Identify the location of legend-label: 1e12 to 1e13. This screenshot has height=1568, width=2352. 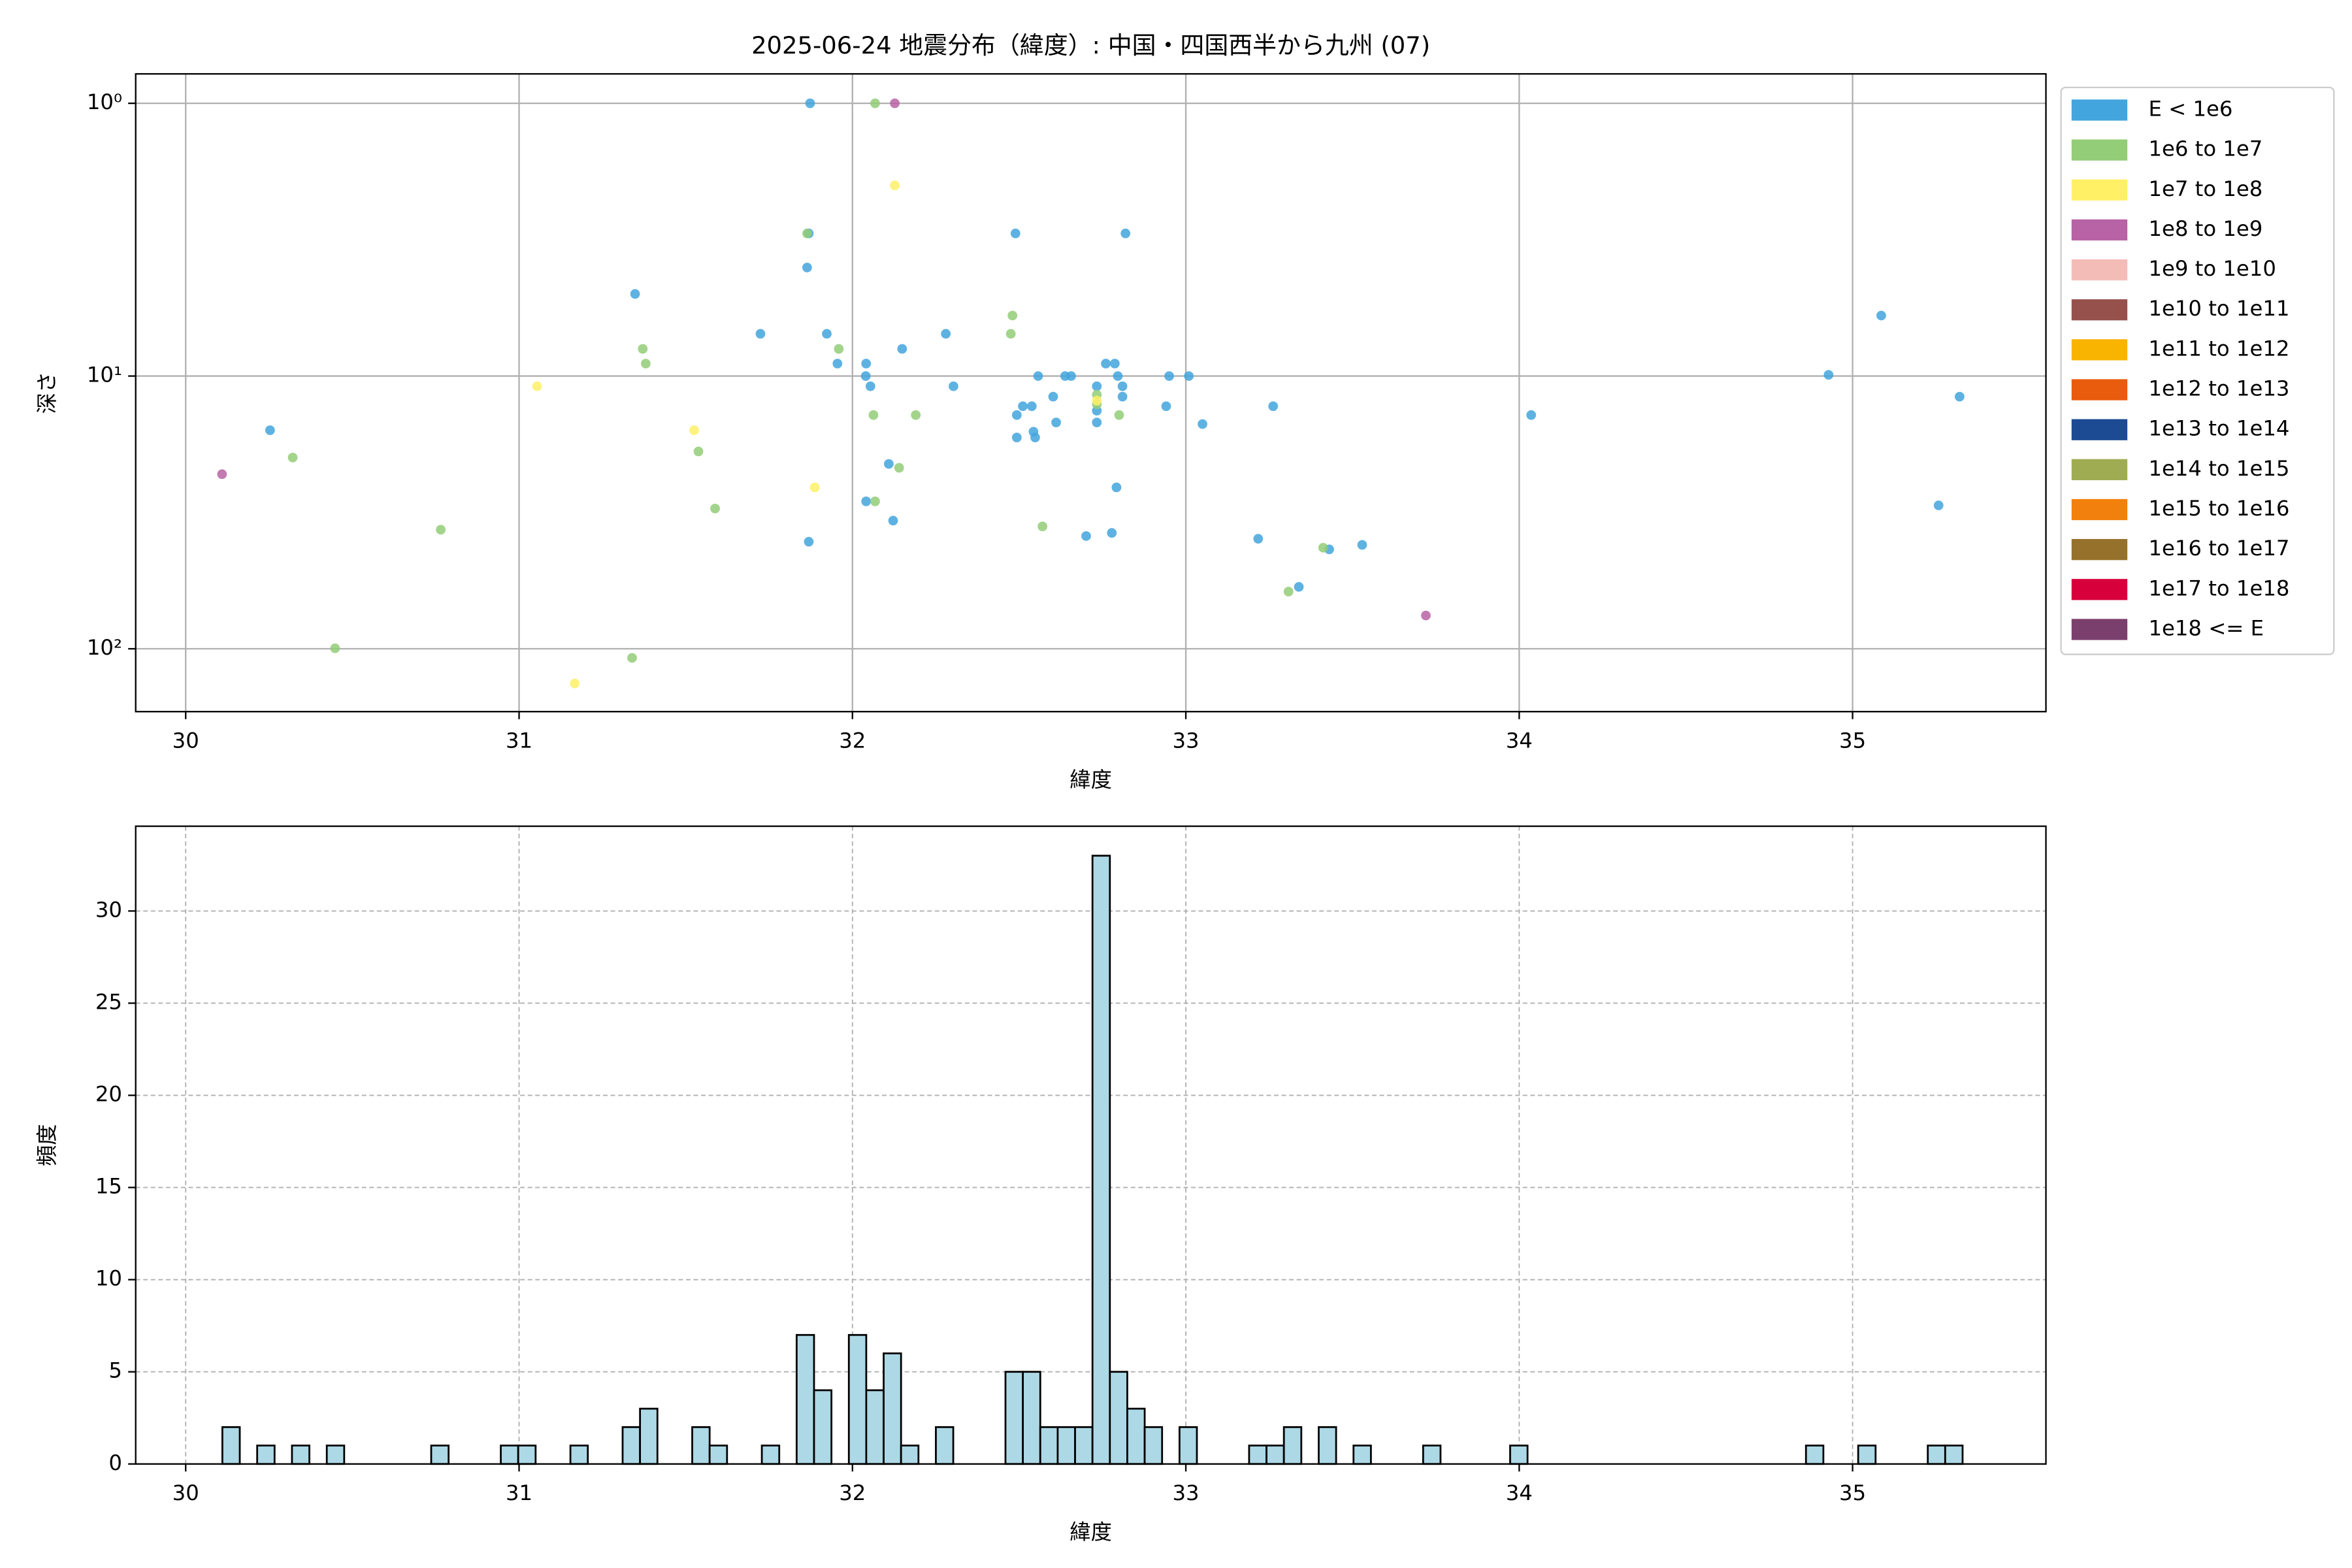
(2218, 388).